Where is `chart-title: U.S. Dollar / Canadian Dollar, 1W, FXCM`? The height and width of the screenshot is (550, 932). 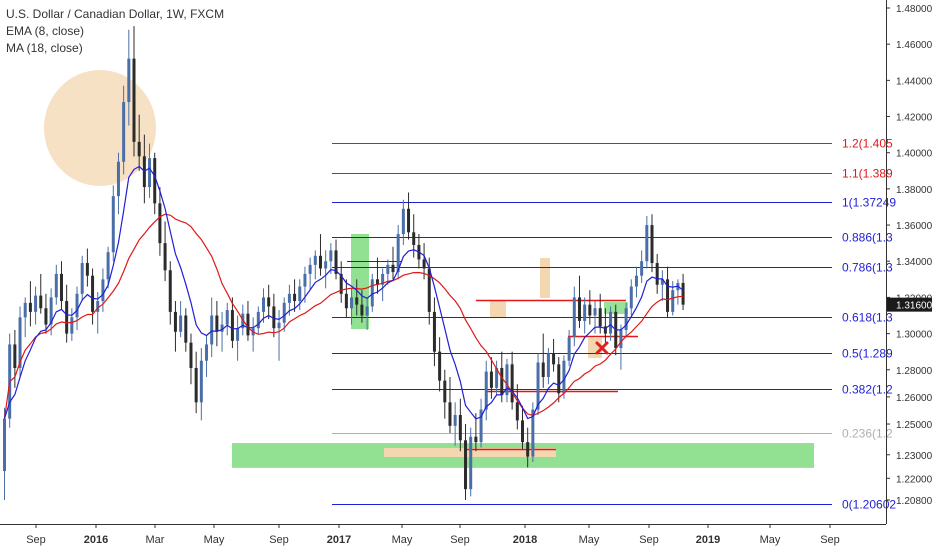 chart-title: U.S. Dollar / Canadian Dollar, 1W, FXCM is located at coordinates (115, 14).